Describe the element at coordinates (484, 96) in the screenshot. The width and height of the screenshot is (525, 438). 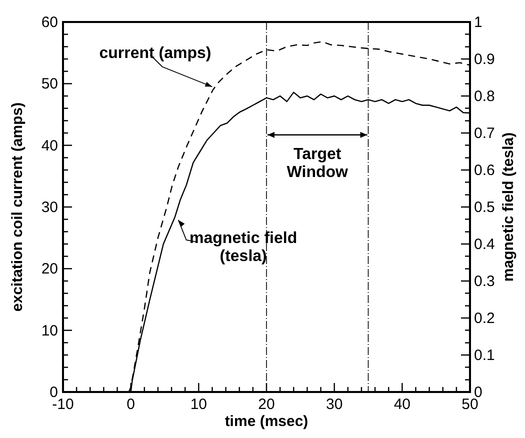
I see `y2-tick-label: 0.8` at that location.